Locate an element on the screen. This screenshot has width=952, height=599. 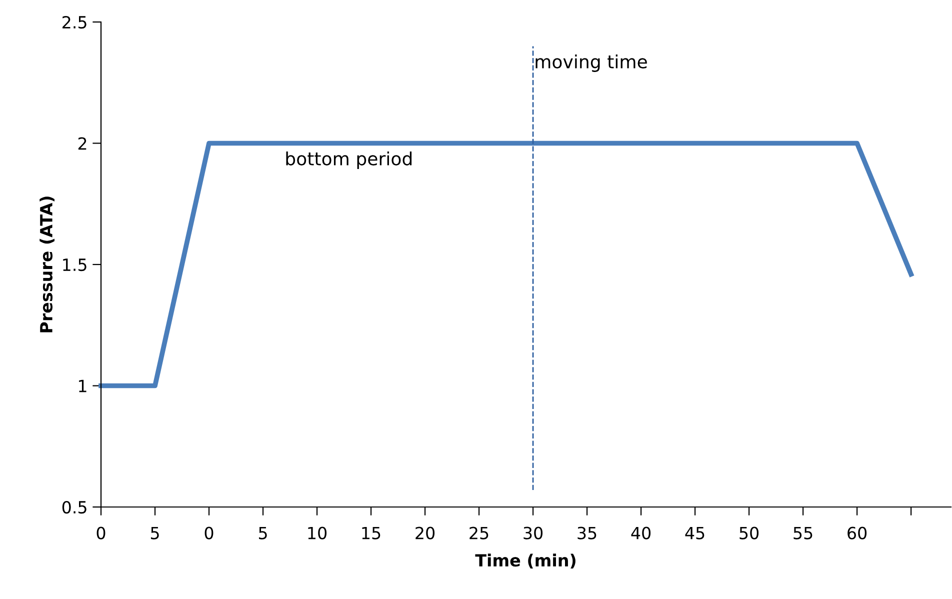
y-tick-label: 1 is located at coordinates (82, 386).